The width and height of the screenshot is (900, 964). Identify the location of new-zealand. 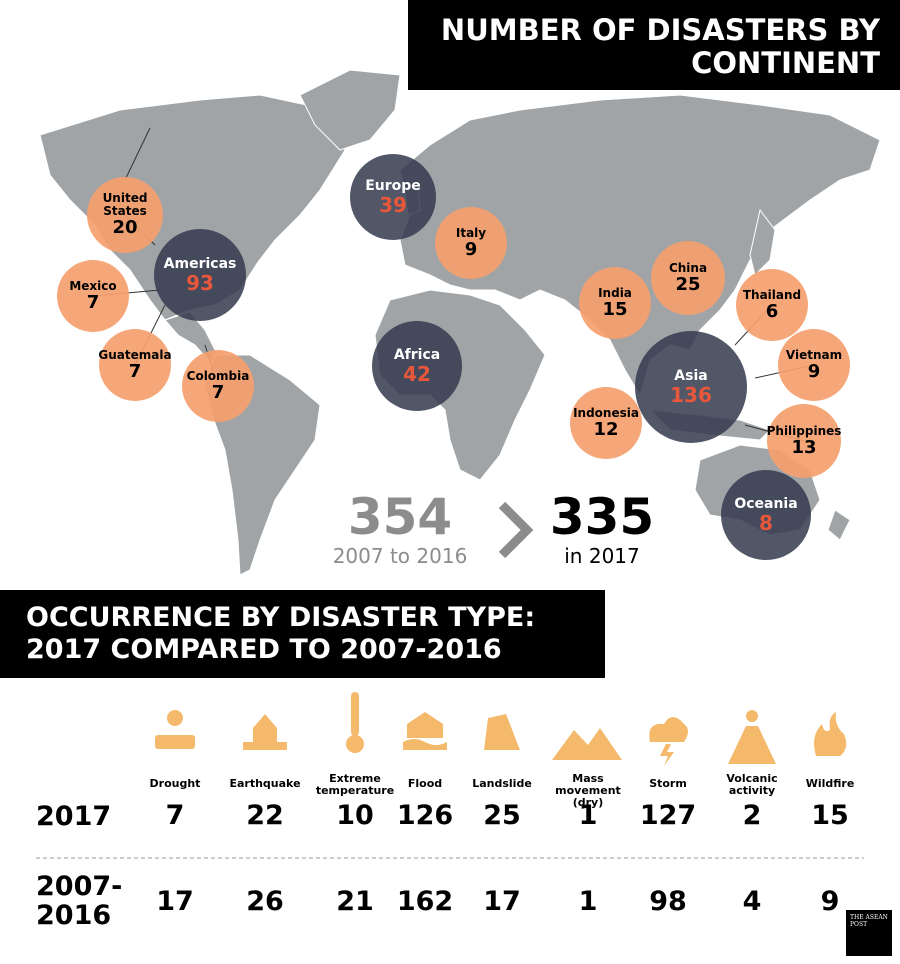
(839, 525).